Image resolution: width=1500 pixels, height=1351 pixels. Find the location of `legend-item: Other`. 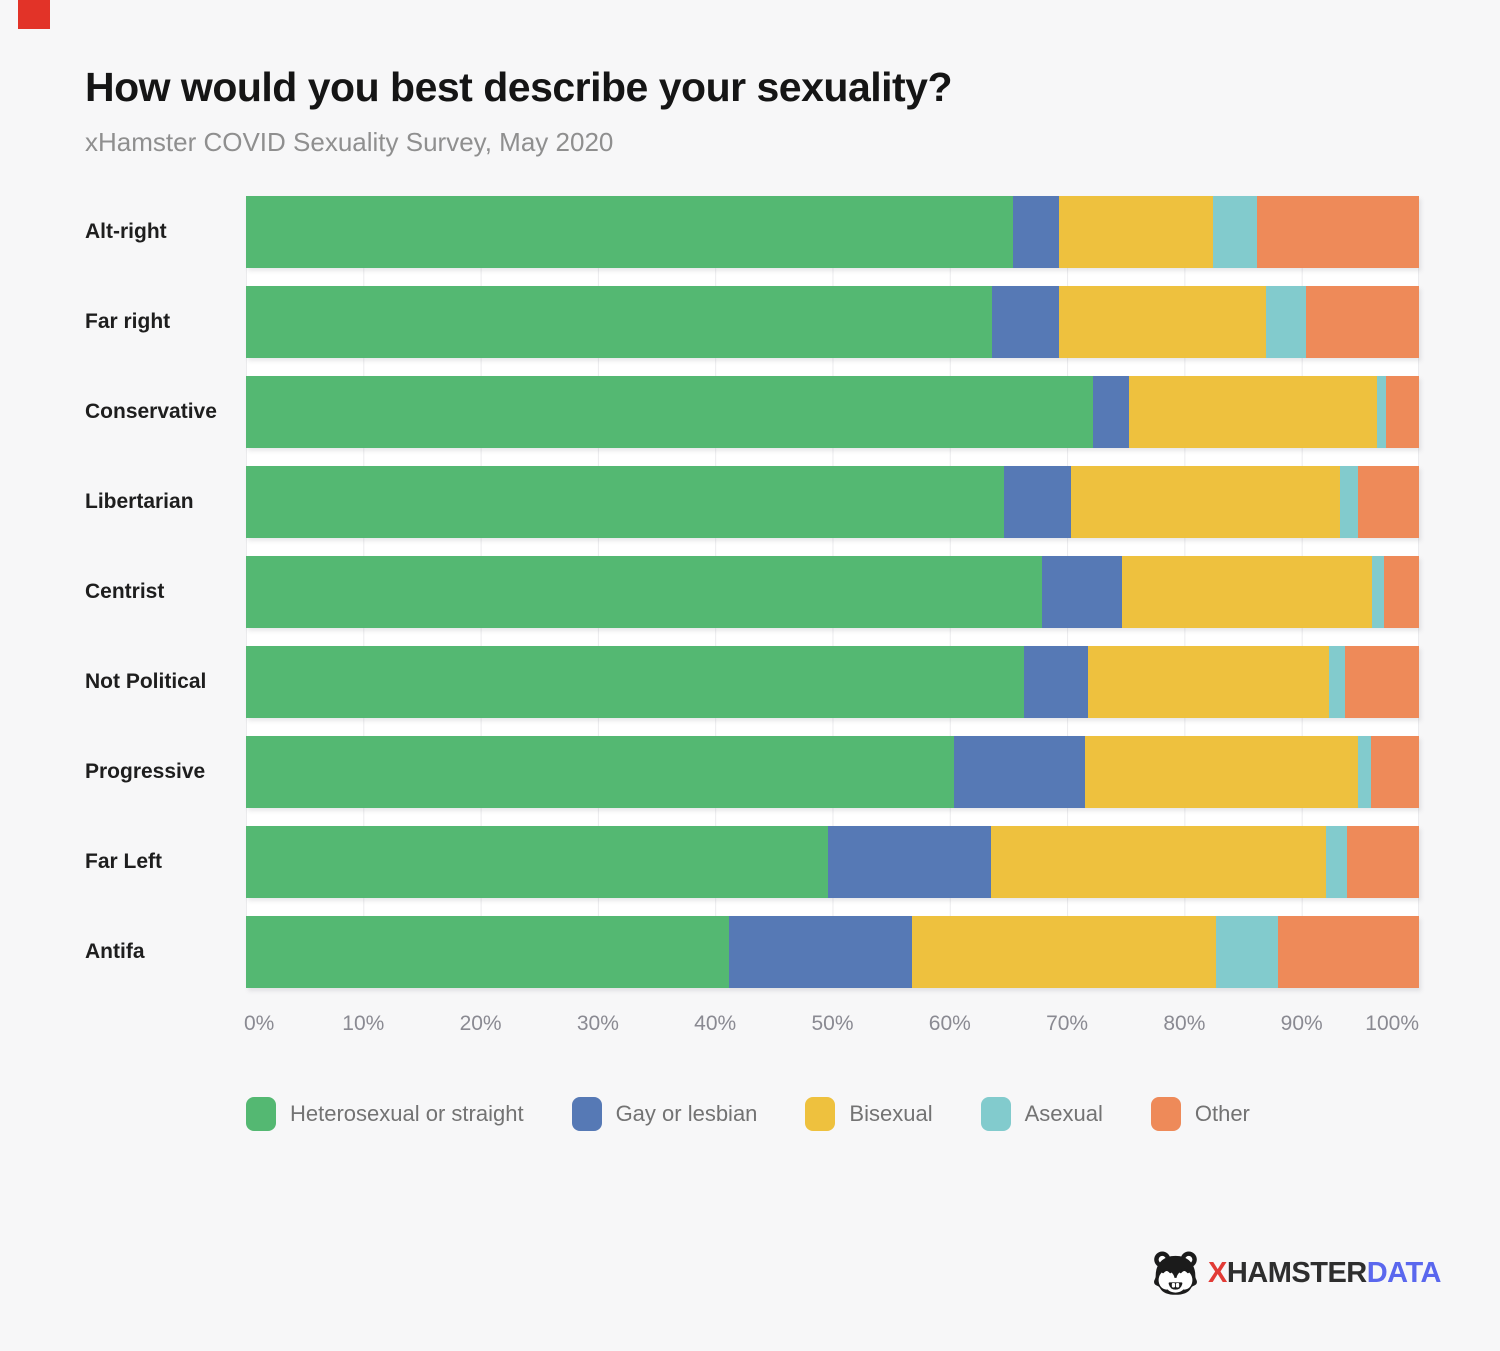

legend-item: Other is located at coordinates (1200, 1114).